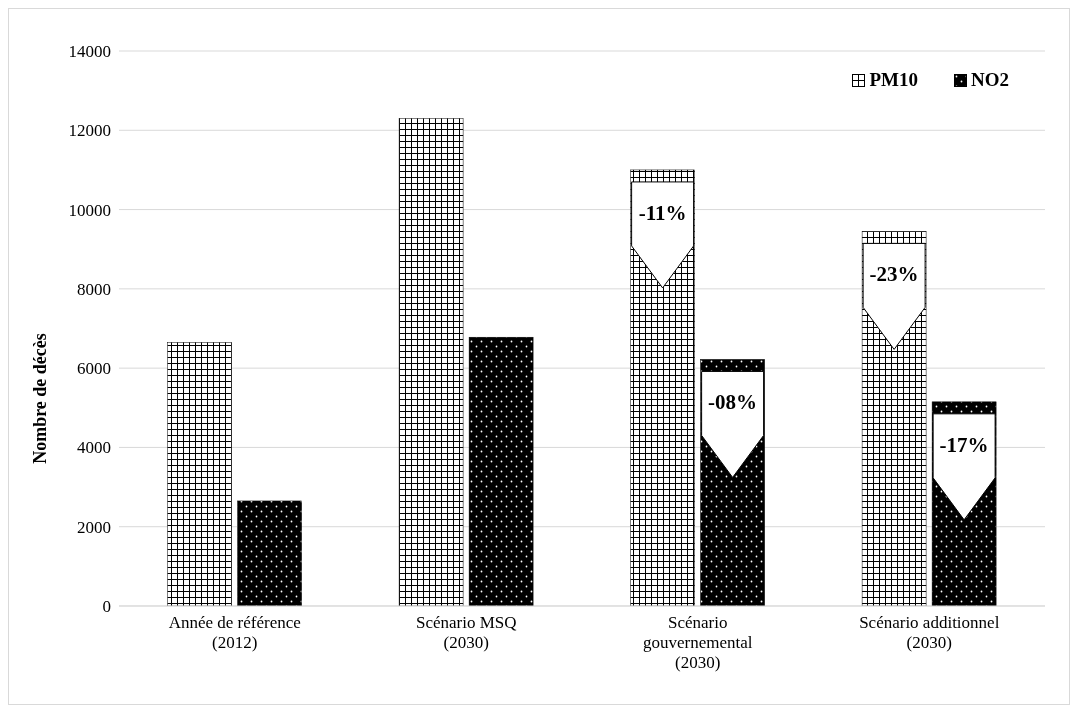 The height and width of the screenshot is (711, 1078). I want to click on y-tick-label: 6000, so click(94, 369).